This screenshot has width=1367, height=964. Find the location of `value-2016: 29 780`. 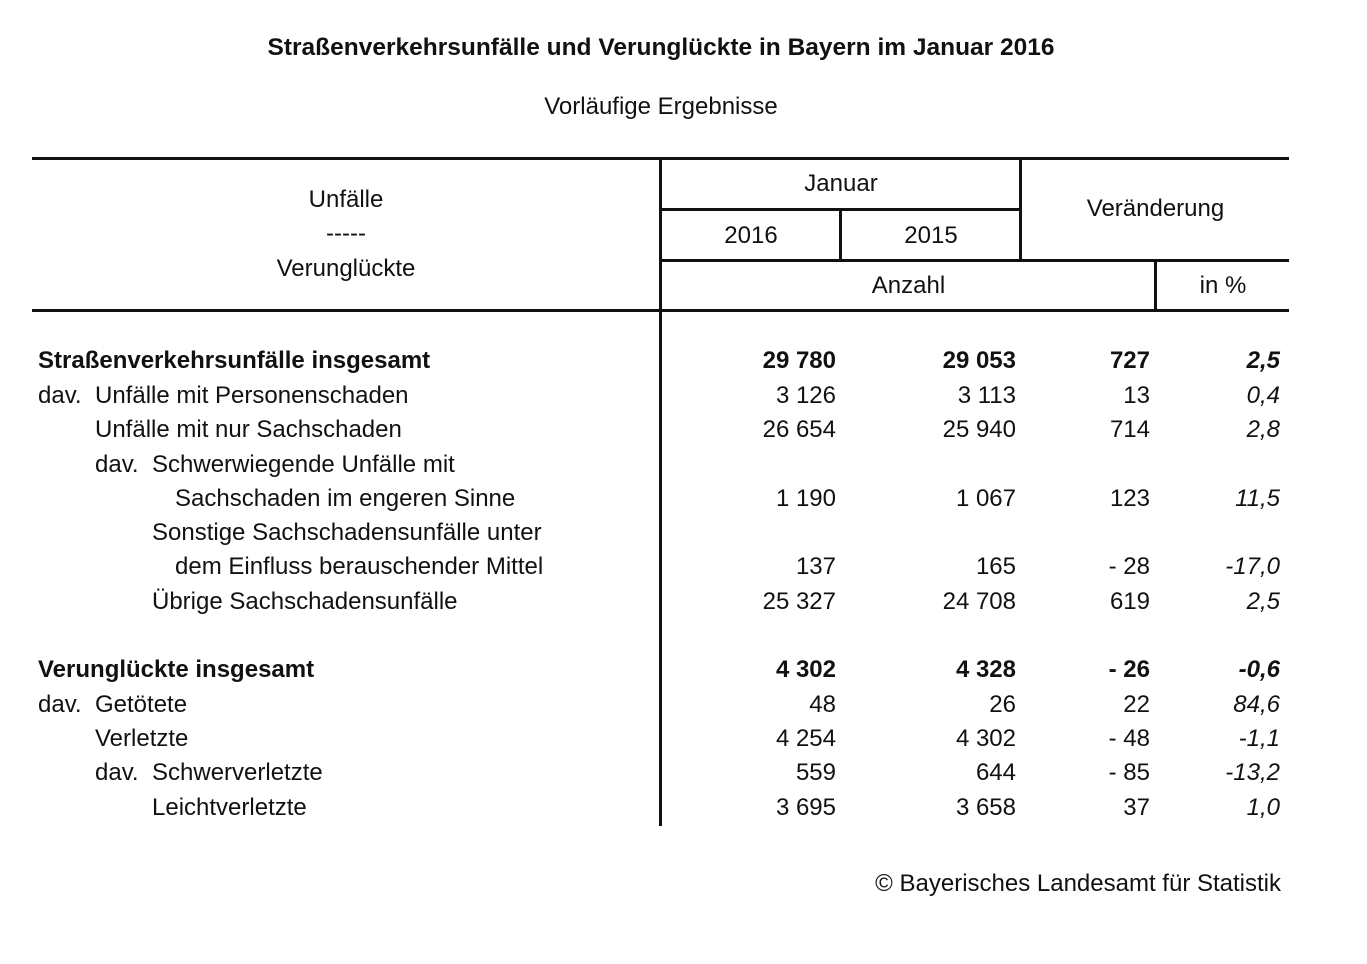

value-2016: 29 780 is located at coordinates (799, 360).